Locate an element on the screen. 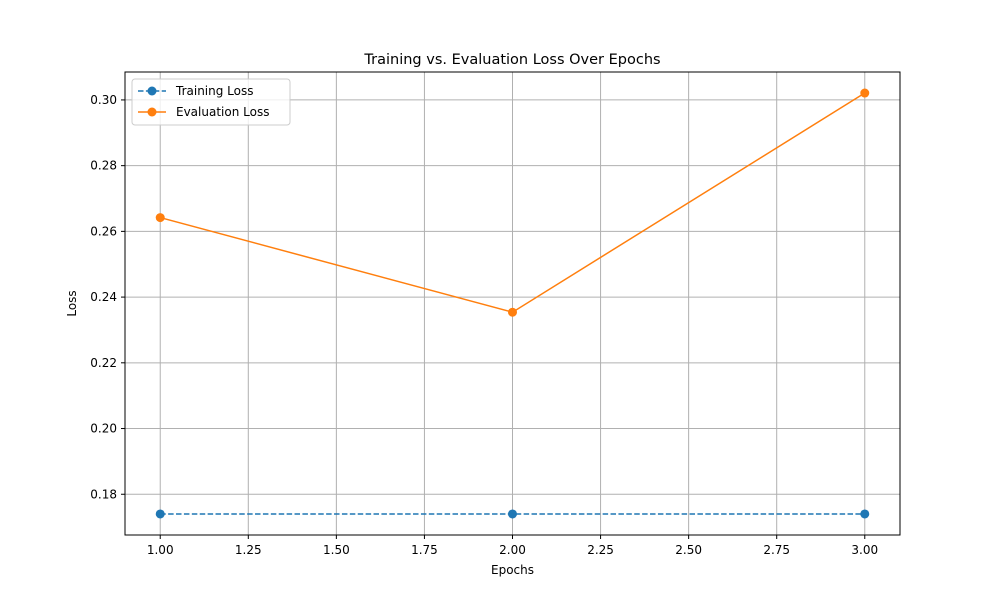  x-tick-label: 2.00 is located at coordinates (512, 550).